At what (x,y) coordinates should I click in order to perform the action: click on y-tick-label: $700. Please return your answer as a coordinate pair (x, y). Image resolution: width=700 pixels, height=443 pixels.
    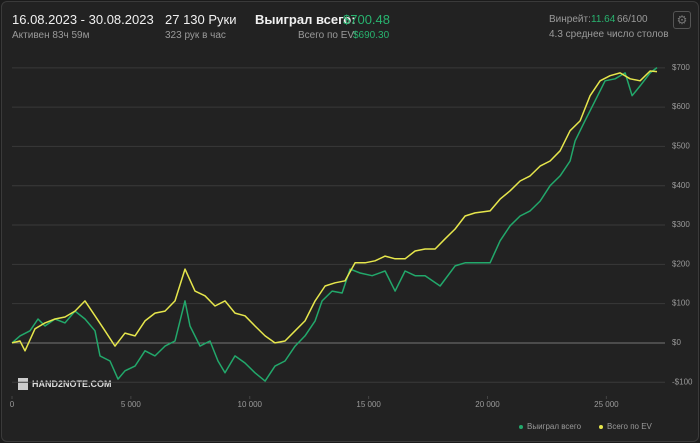
    Looking at the image, I should click on (681, 67).